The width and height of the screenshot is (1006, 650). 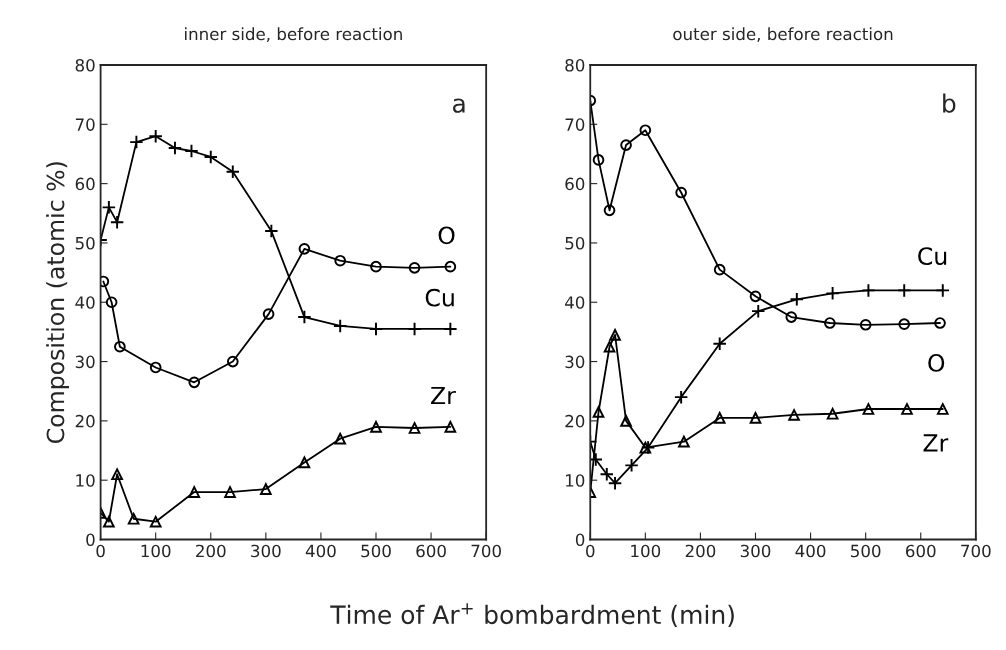 What do you see at coordinates (810, 551) in the screenshot?
I see `x-tick-label: 400` at bounding box center [810, 551].